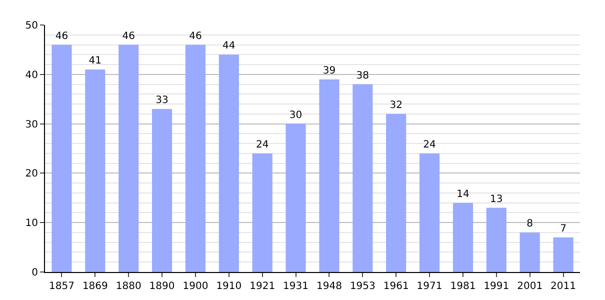 The image size is (605, 300). Describe the element at coordinates (61, 286) in the screenshot. I see `x-tick-label: 1857` at that location.